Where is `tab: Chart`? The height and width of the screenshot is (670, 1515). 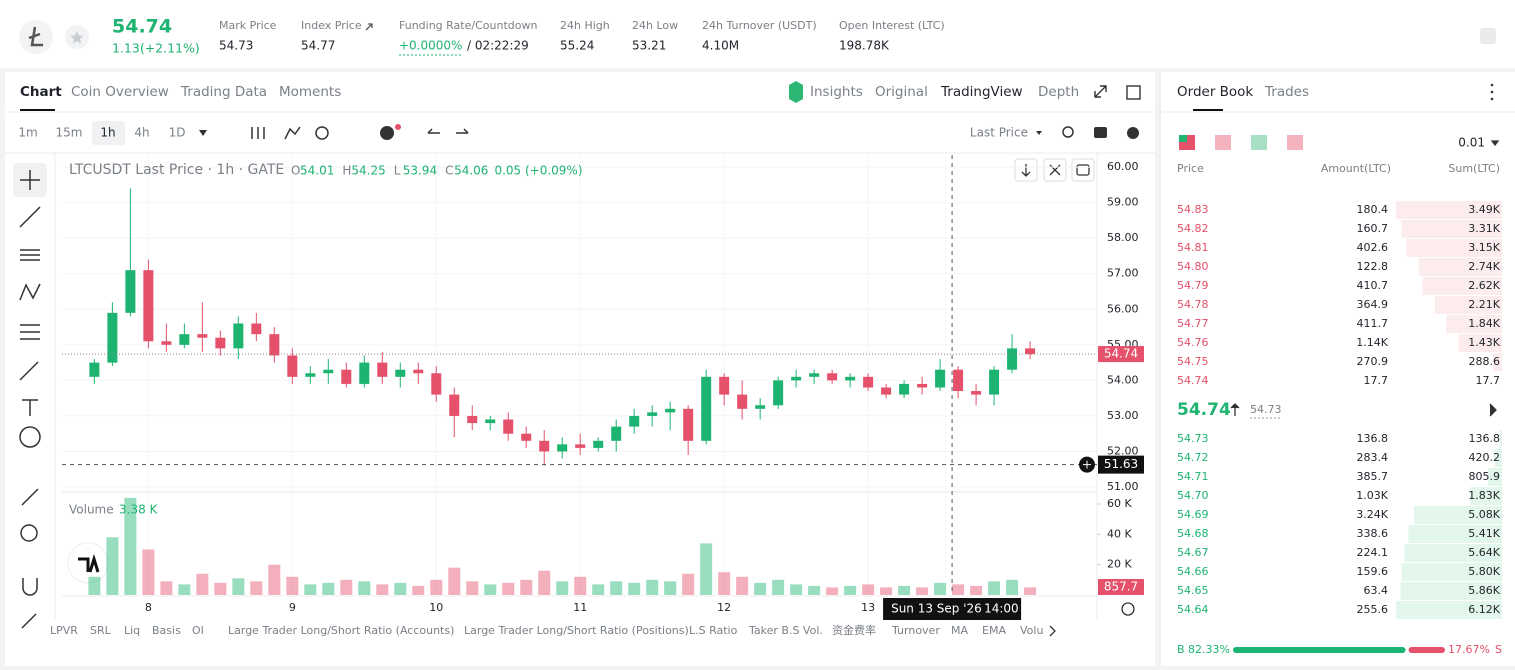
tab: Chart is located at coordinates (41, 92).